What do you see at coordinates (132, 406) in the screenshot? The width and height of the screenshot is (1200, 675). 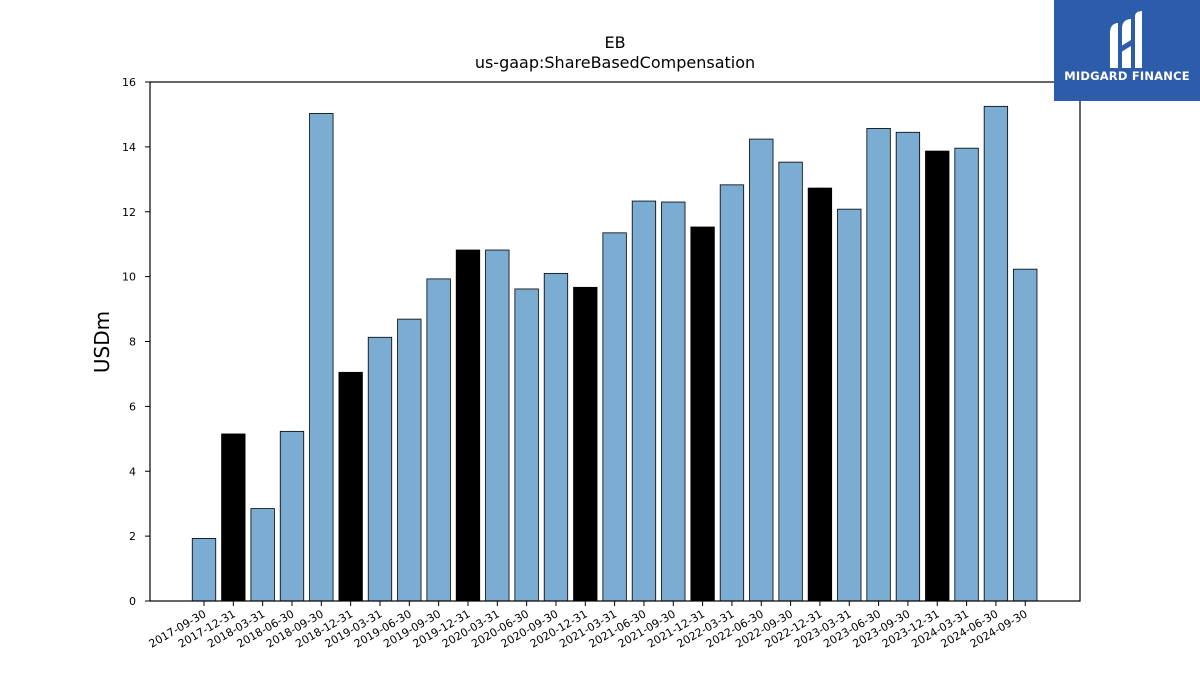 I see `y-tick-label: 6` at bounding box center [132, 406].